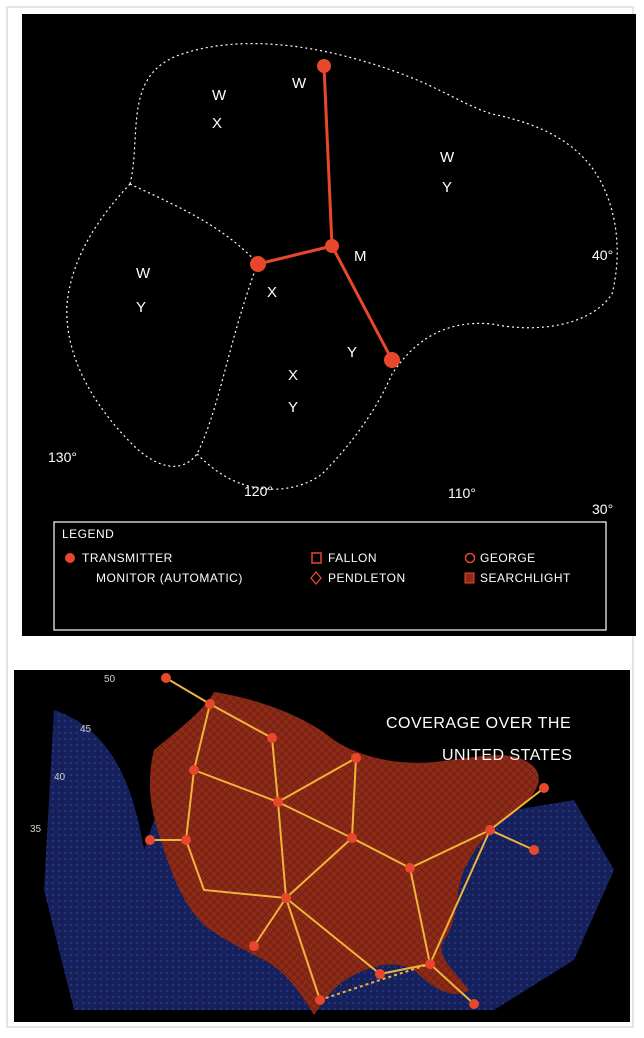 This screenshot has height=1038, width=644. What do you see at coordinates (295, 255) in the screenshot?
I see `baseline-x-m` at bounding box center [295, 255].